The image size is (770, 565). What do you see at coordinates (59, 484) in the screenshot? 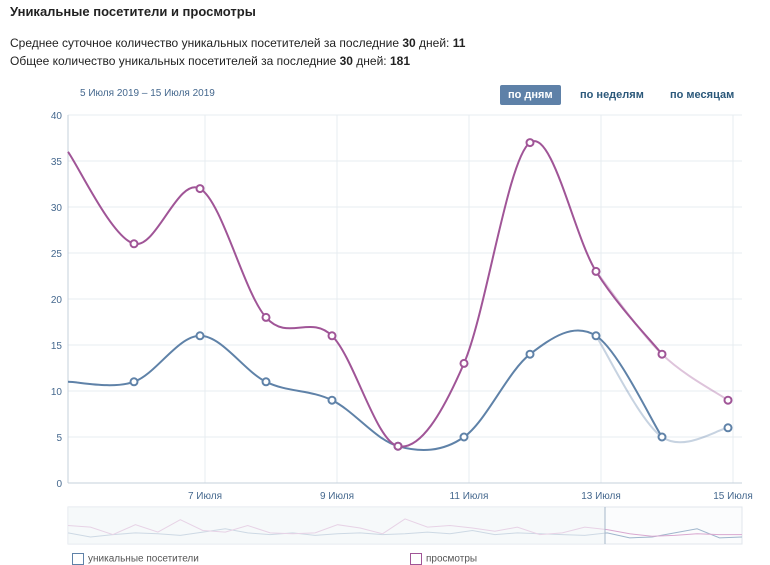
I see `y-tick-label: 0` at bounding box center [59, 484].